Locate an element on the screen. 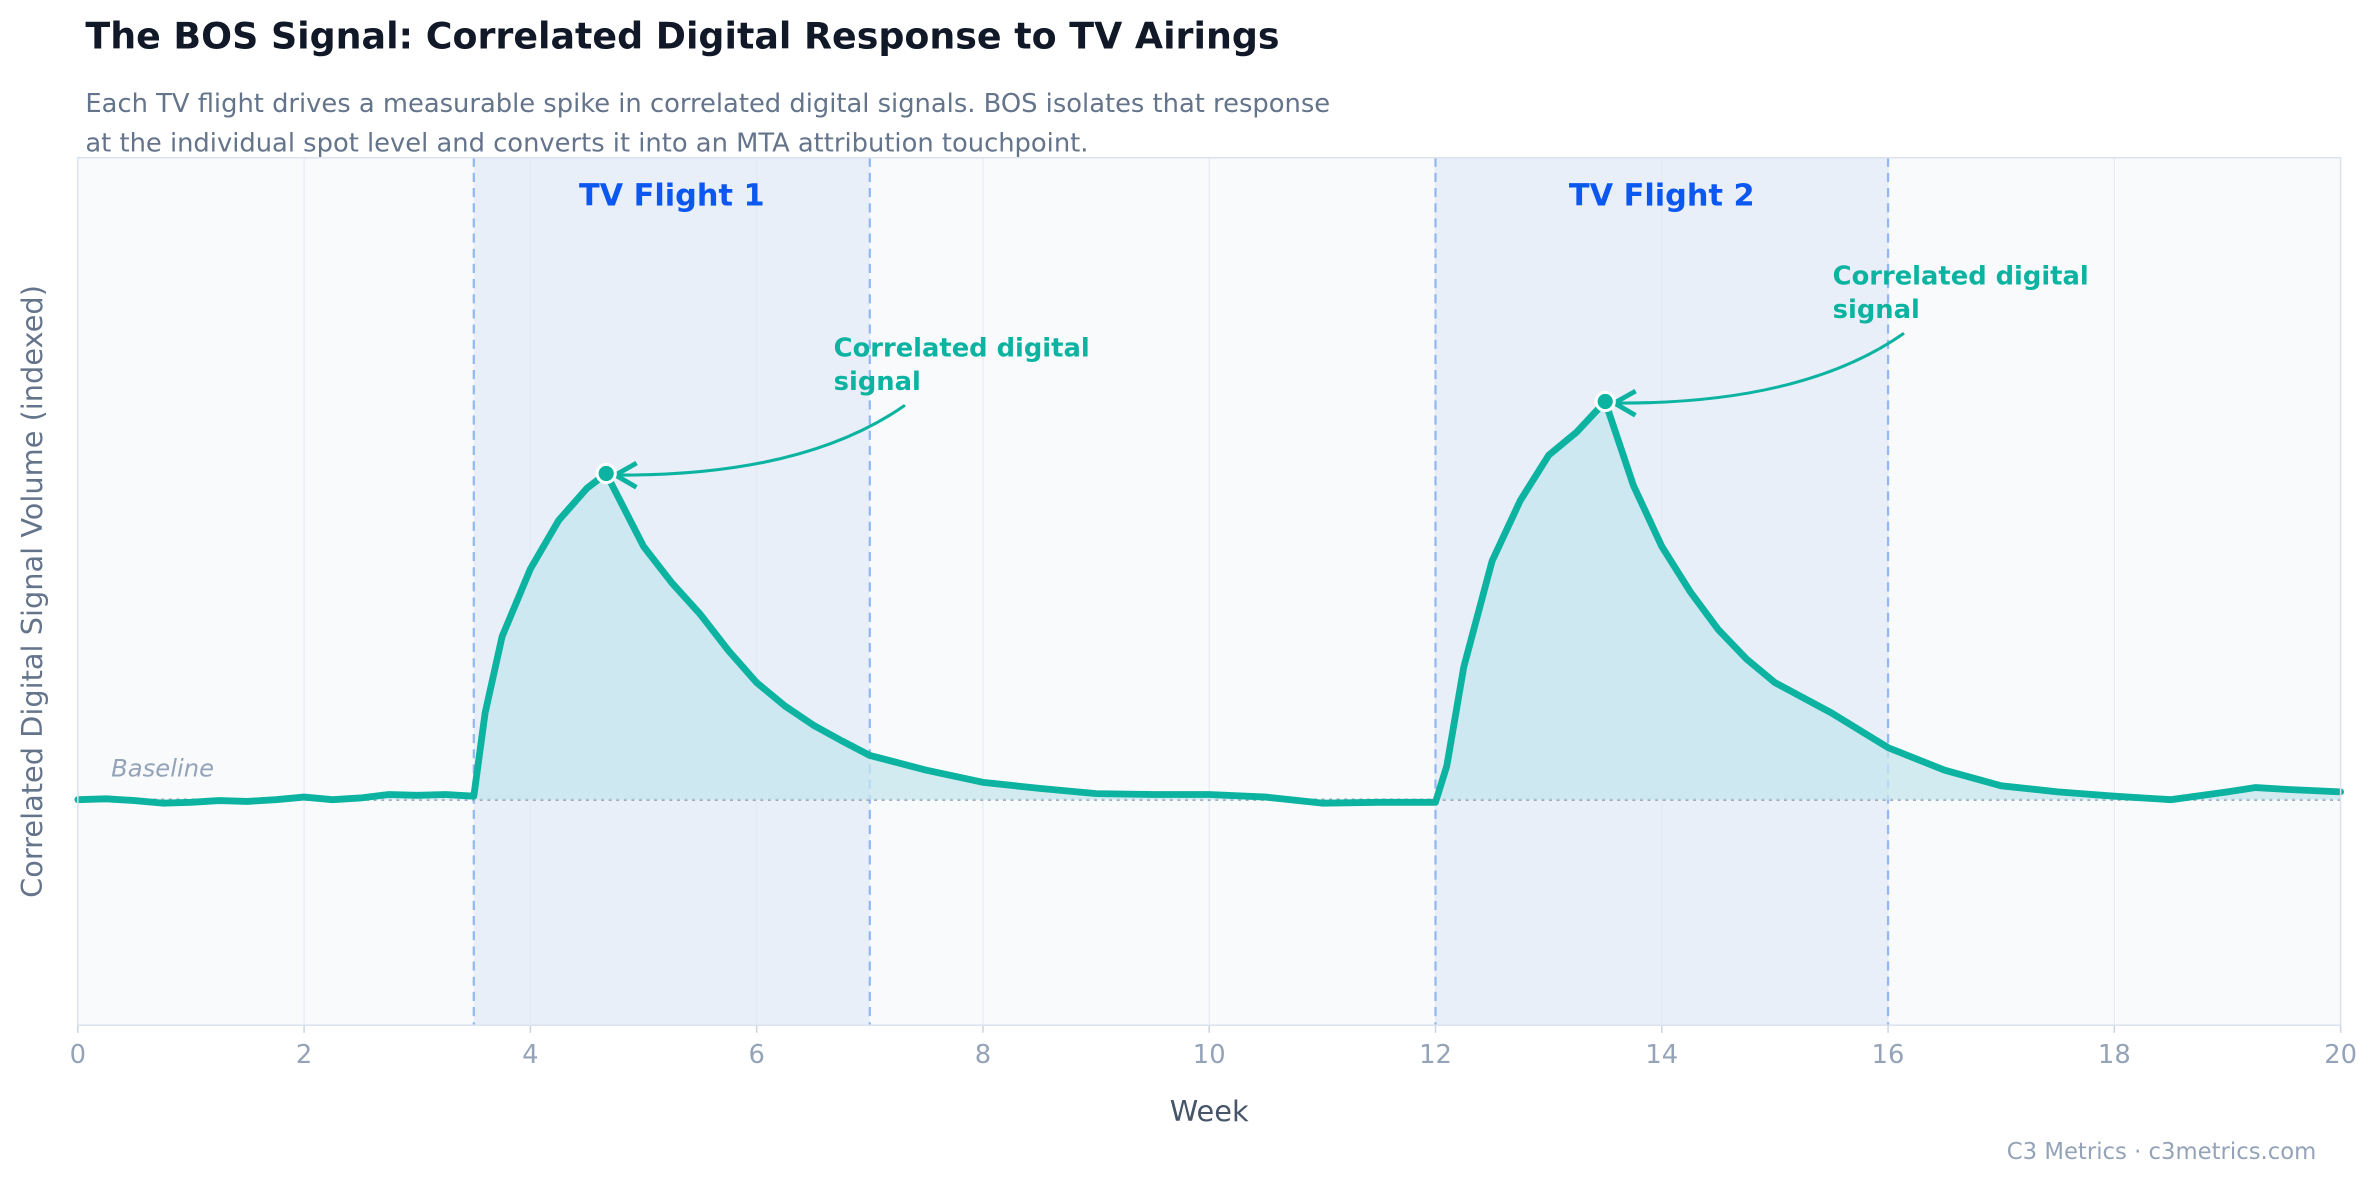 The width and height of the screenshot is (2379, 1186). x-tick-label: 4 is located at coordinates (530, 1055).